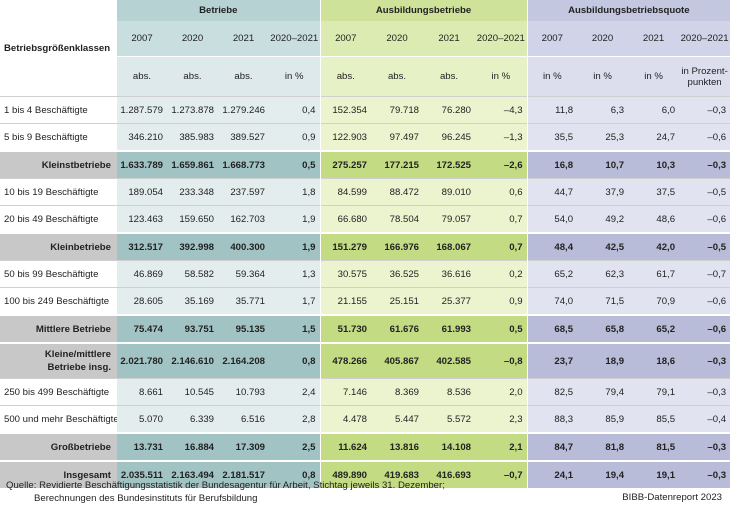 The width and height of the screenshot is (730, 508). What do you see at coordinates (345, 301) in the screenshot?
I see `table-cell: 21.155` at bounding box center [345, 301].